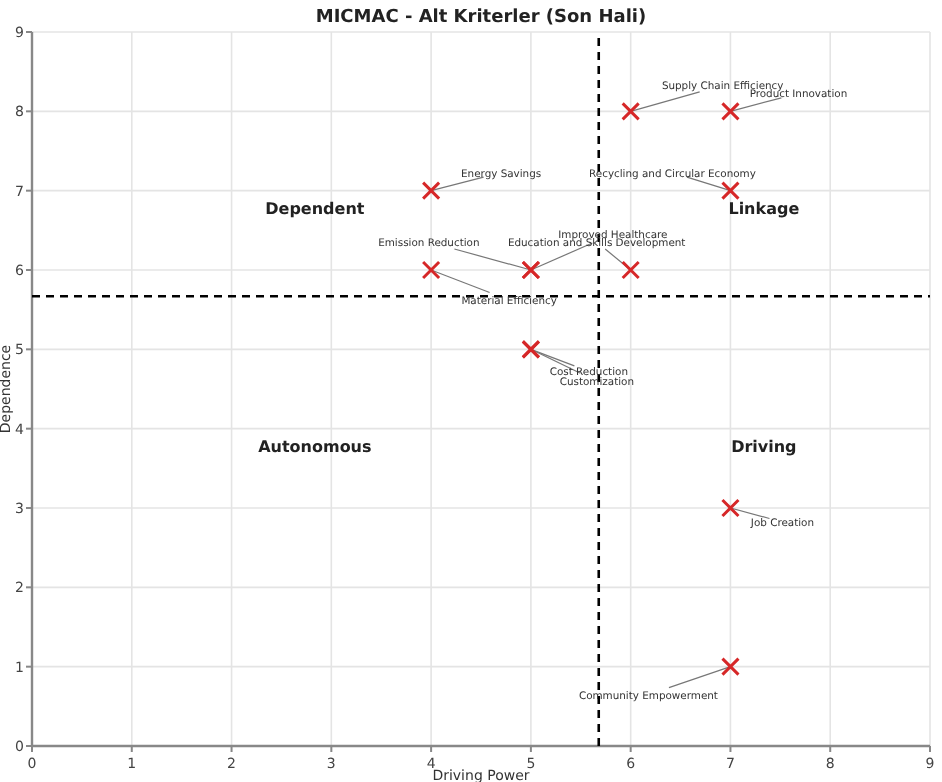 This screenshot has height=782, width=942. Describe the element at coordinates (315, 209) in the screenshot. I see `annotation: Dependent` at that location.